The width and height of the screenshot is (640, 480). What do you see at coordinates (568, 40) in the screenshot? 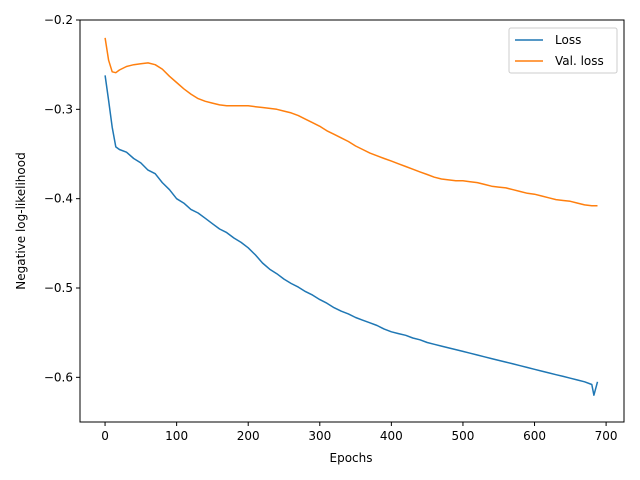
I see `legend-loss-label: Loss` at bounding box center [568, 40].